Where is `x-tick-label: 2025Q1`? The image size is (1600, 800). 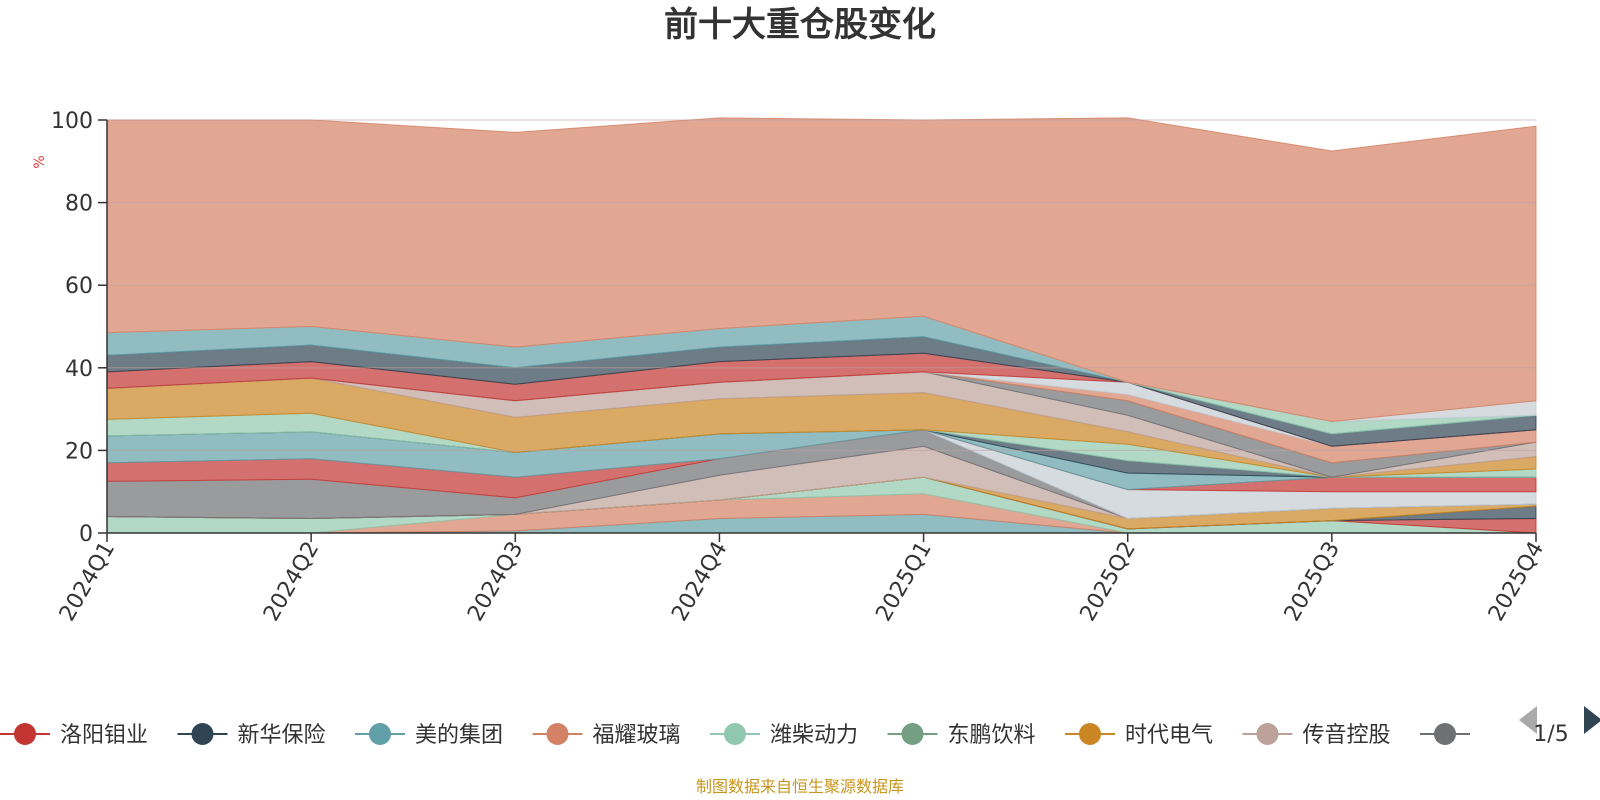 x-tick-label: 2025Q1 is located at coordinates (903, 582).